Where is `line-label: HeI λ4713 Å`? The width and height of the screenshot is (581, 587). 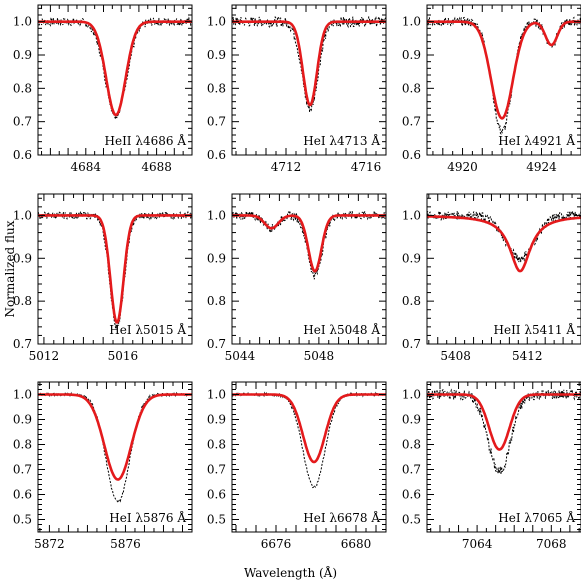 line-label: HeI λ4713 Å is located at coordinates (341, 140).